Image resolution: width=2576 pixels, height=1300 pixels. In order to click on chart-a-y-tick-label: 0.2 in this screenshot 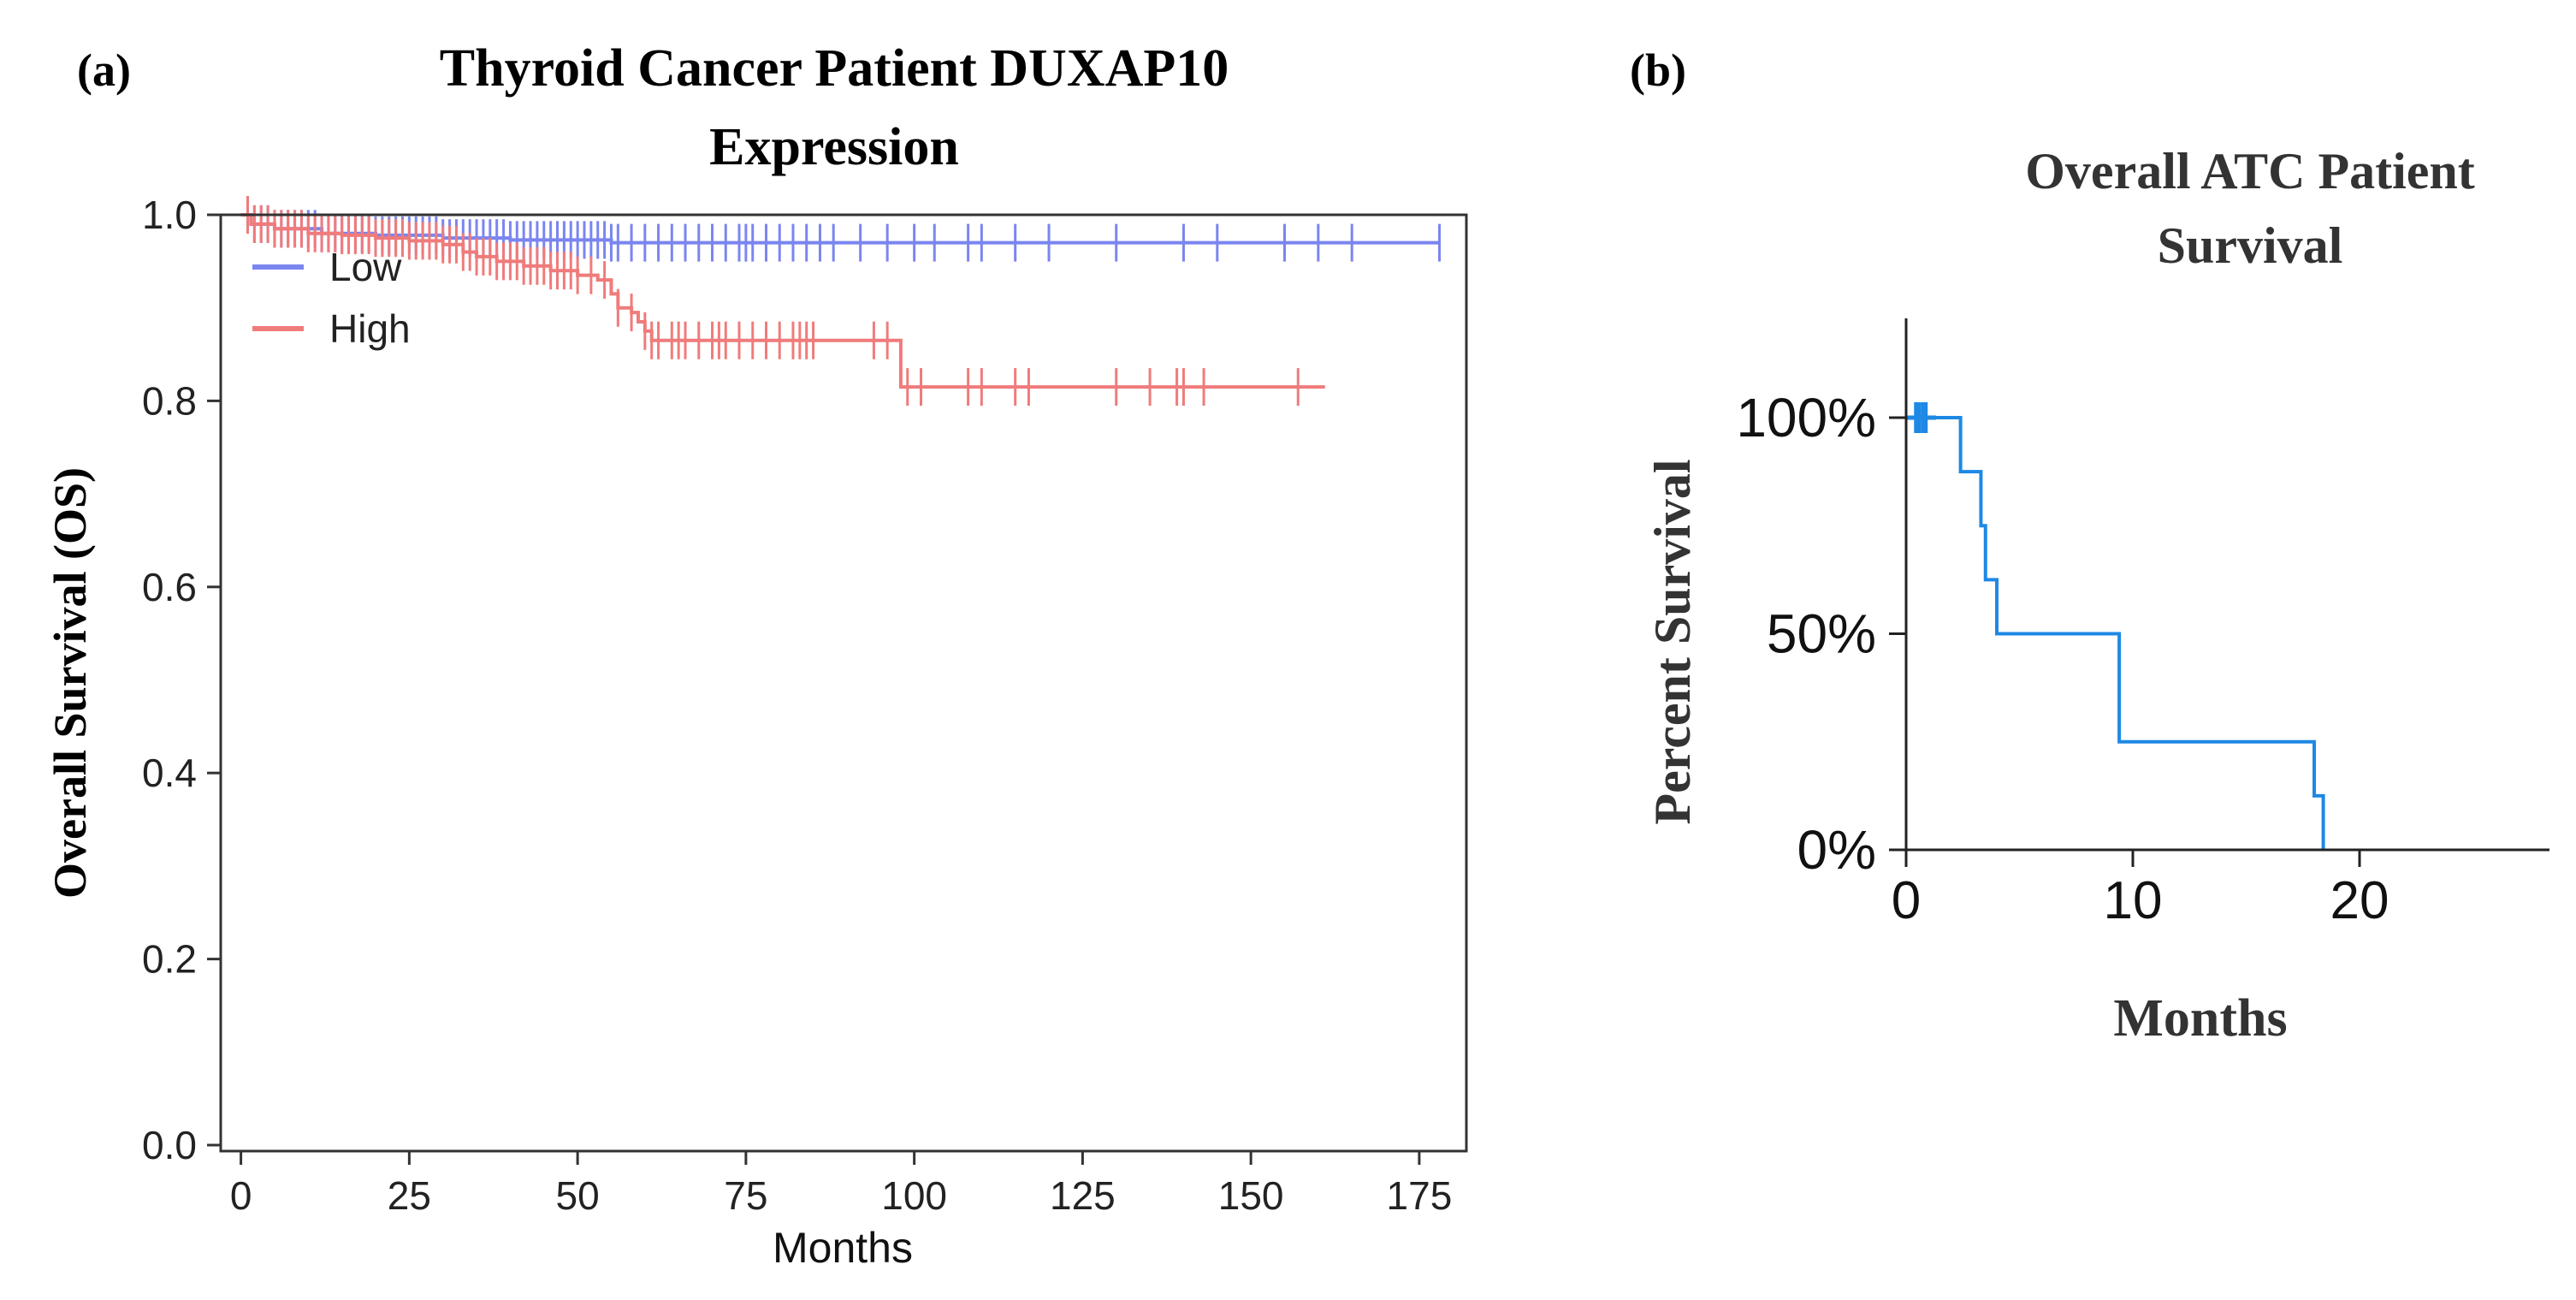, I will do `click(169, 959)`.